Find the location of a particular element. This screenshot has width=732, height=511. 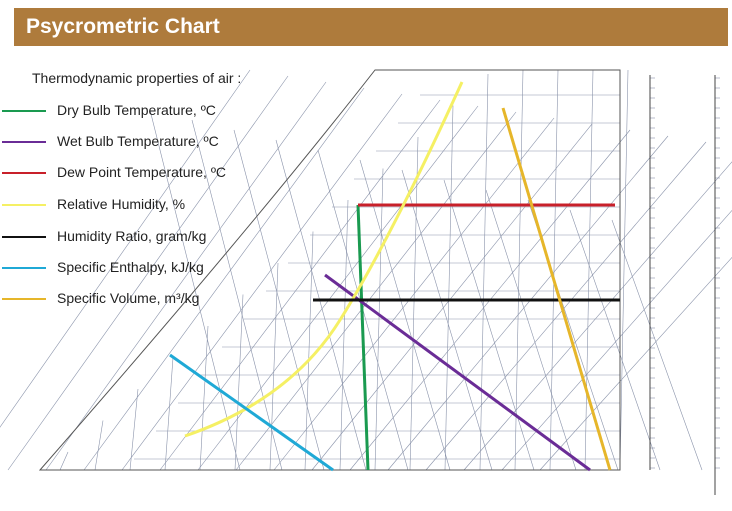

legend-swatches is located at coordinates (24, 205).